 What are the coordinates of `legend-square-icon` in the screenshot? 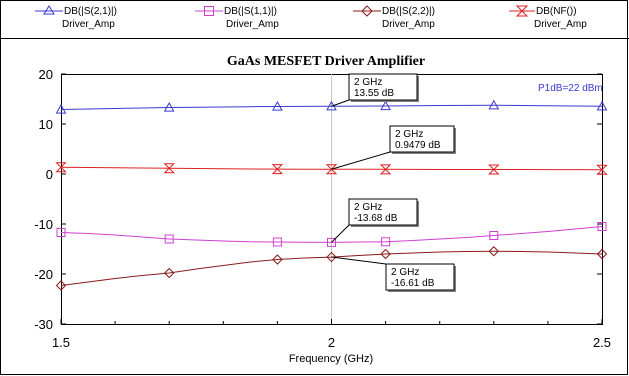 It's located at (209, 11).